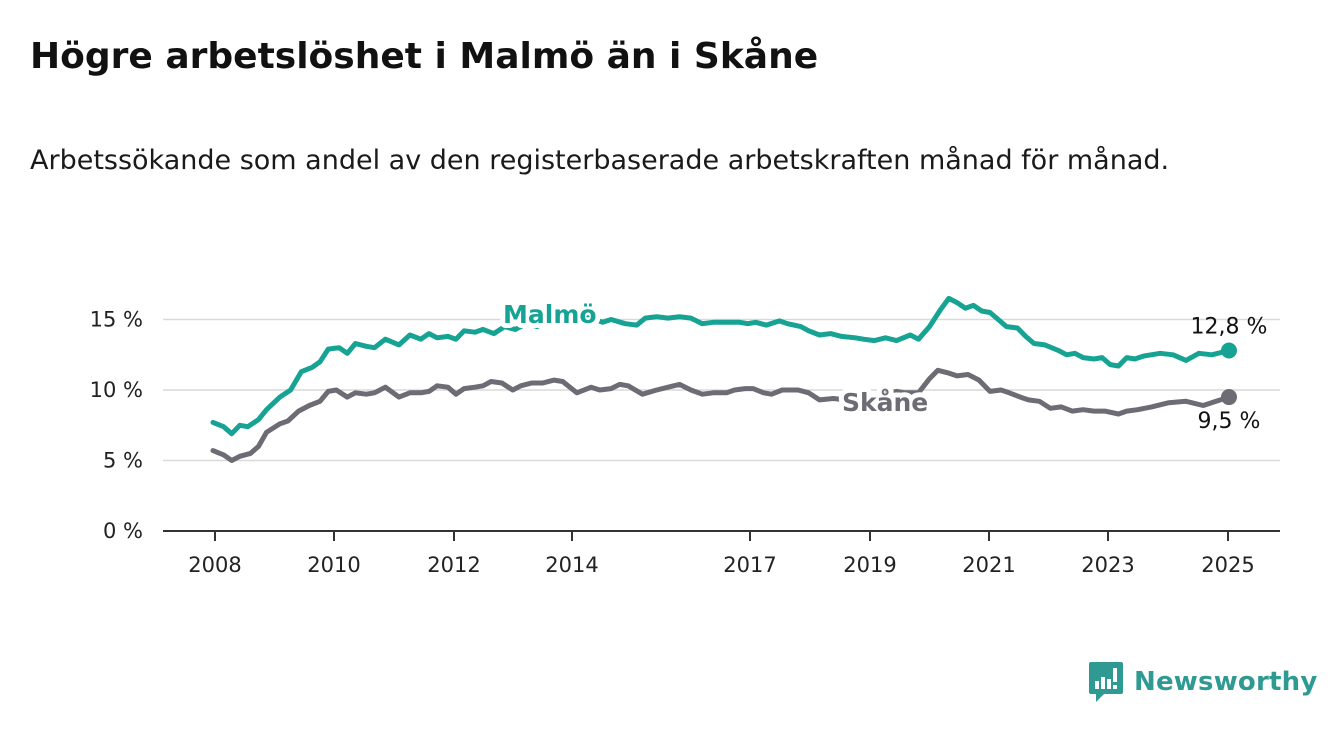 The height and width of the screenshot is (734, 1340). Describe the element at coordinates (123, 531) in the screenshot. I see `y-tick-label: 0 %` at that location.